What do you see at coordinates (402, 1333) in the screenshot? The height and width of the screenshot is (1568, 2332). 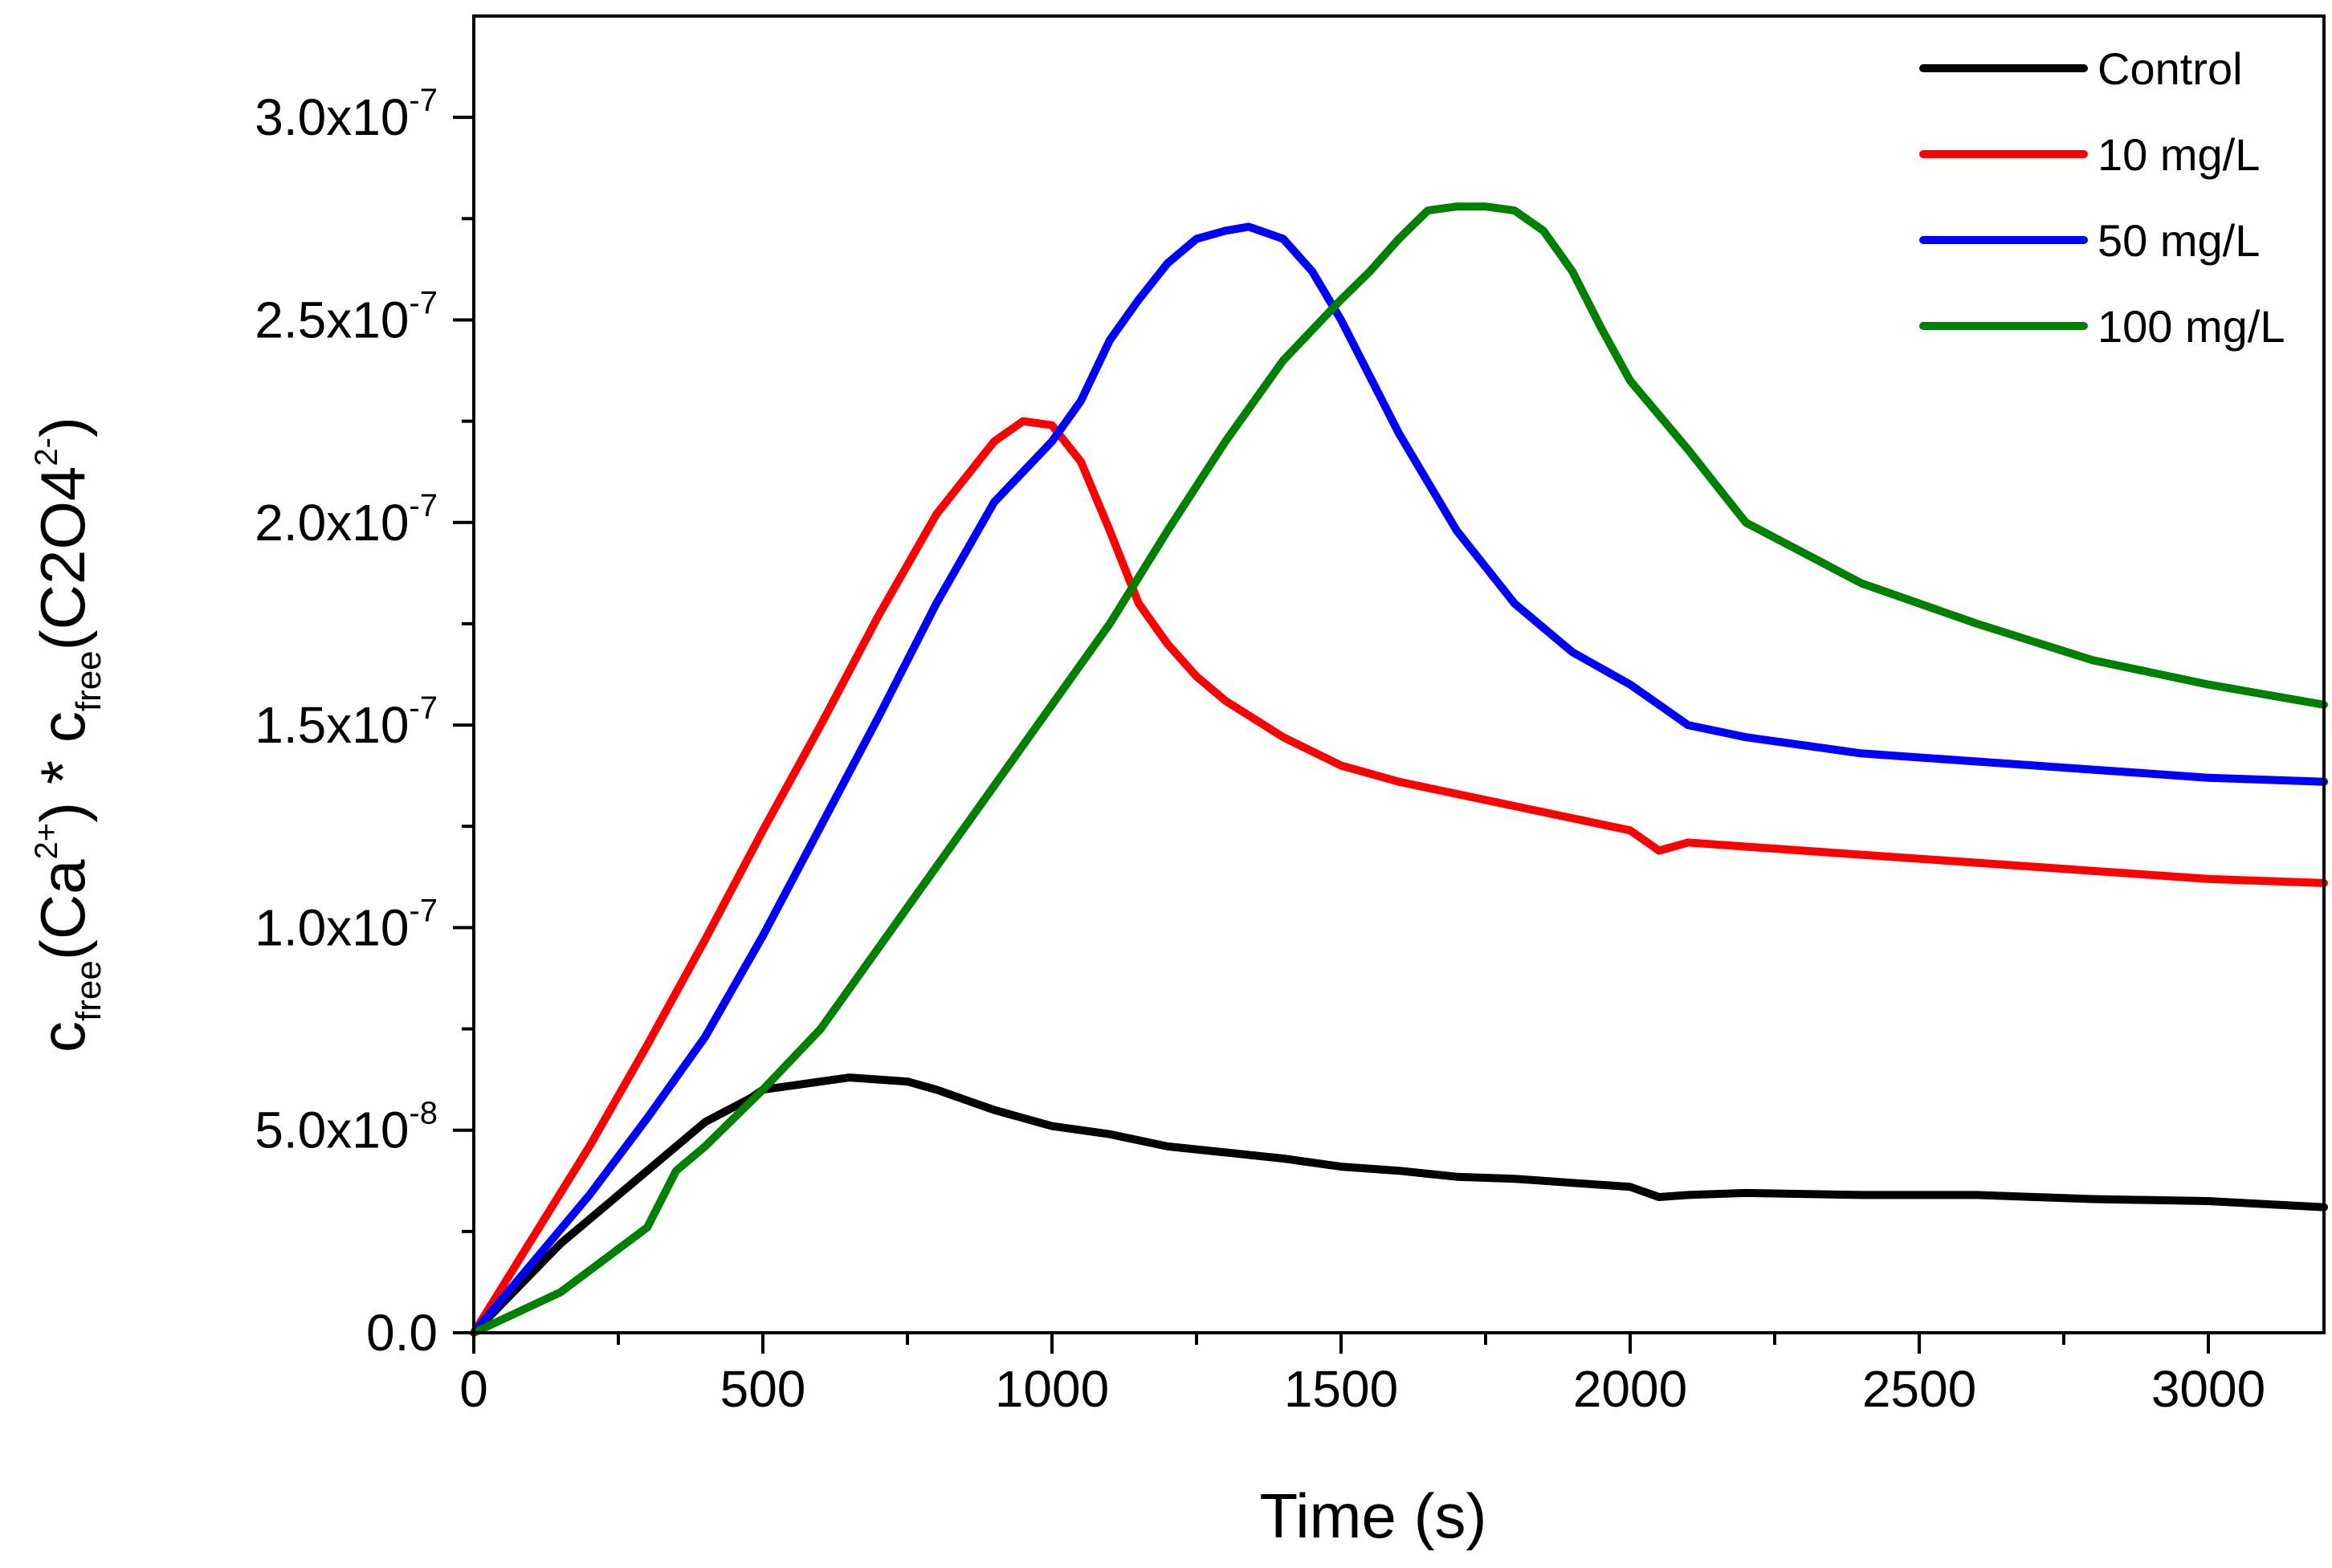 I see `y-tick-label: 0.0` at bounding box center [402, 1333].